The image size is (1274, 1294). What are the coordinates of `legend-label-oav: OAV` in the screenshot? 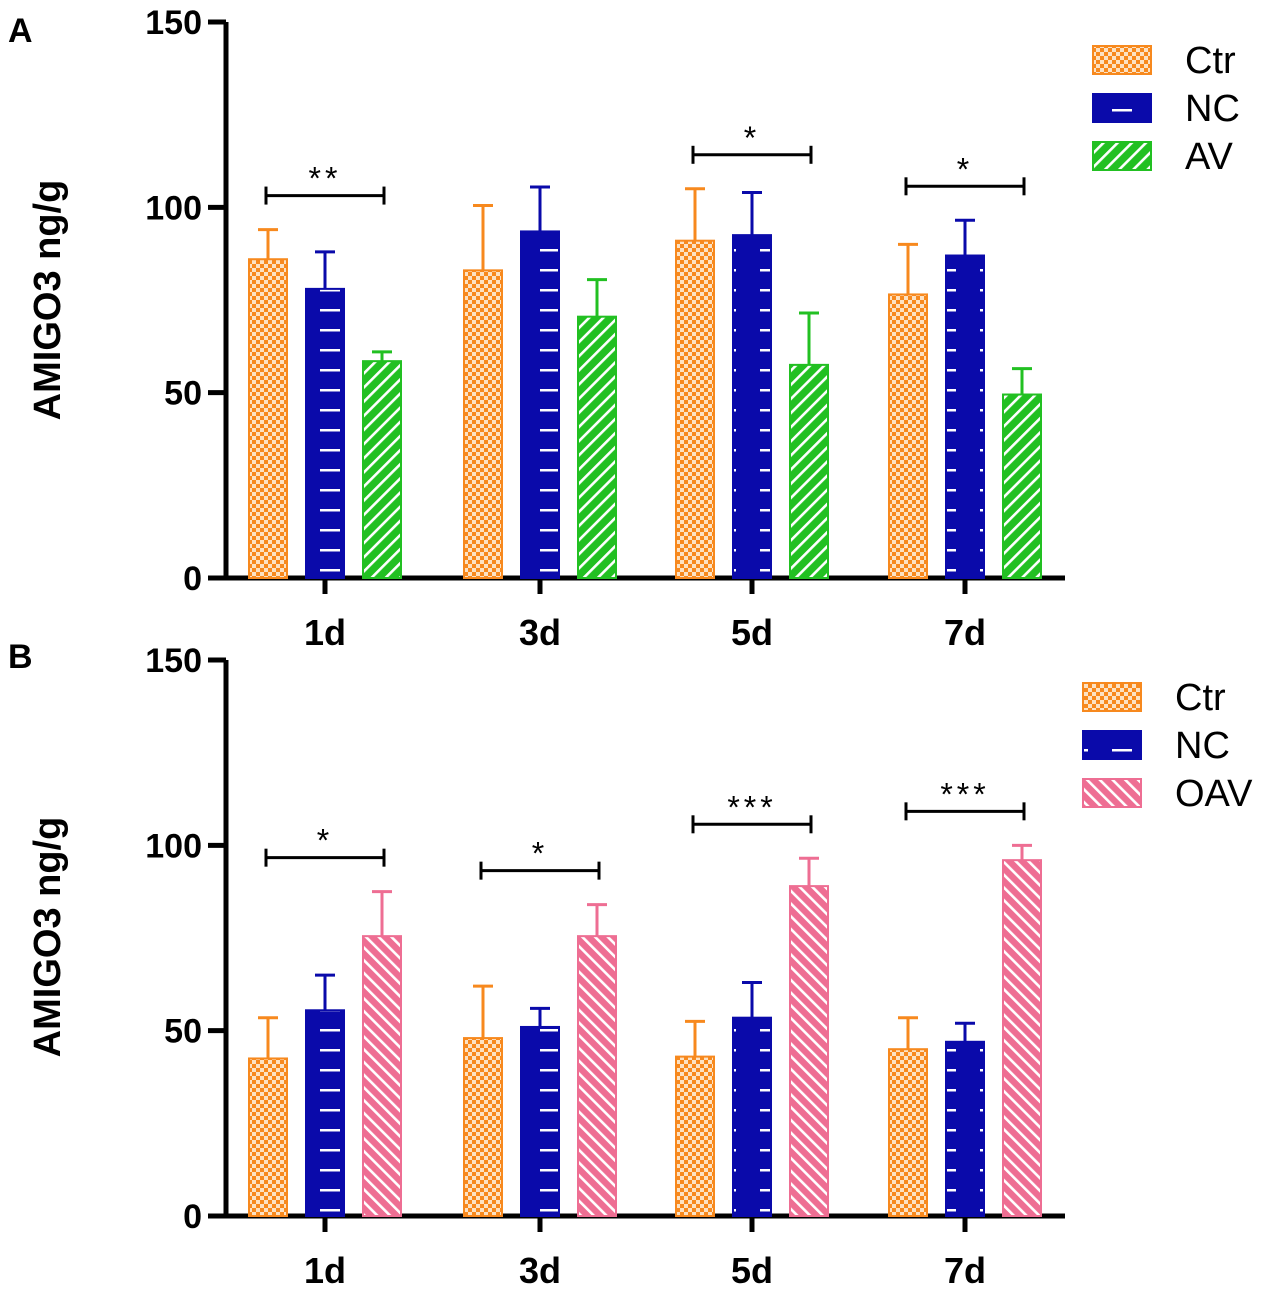 It's located at (1214, 794).